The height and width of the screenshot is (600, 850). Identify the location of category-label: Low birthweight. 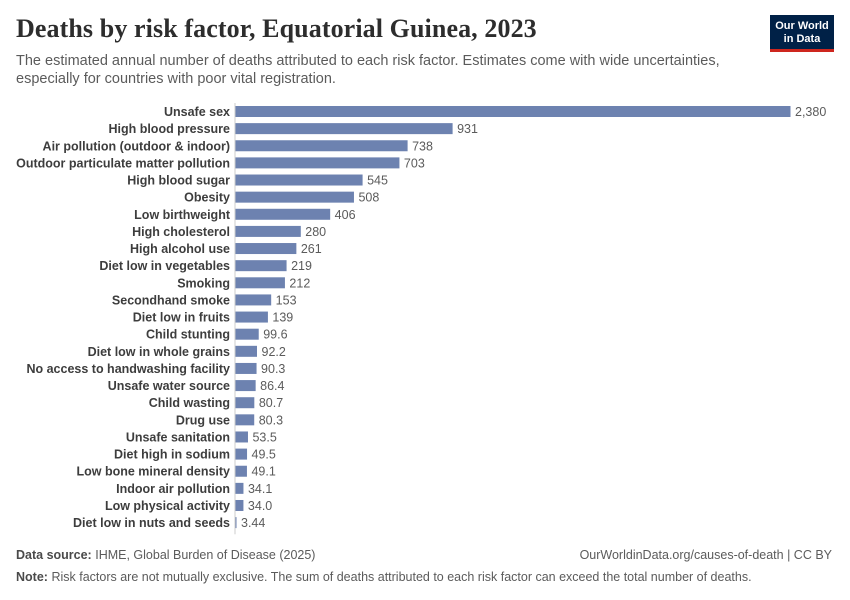
(182, 215).